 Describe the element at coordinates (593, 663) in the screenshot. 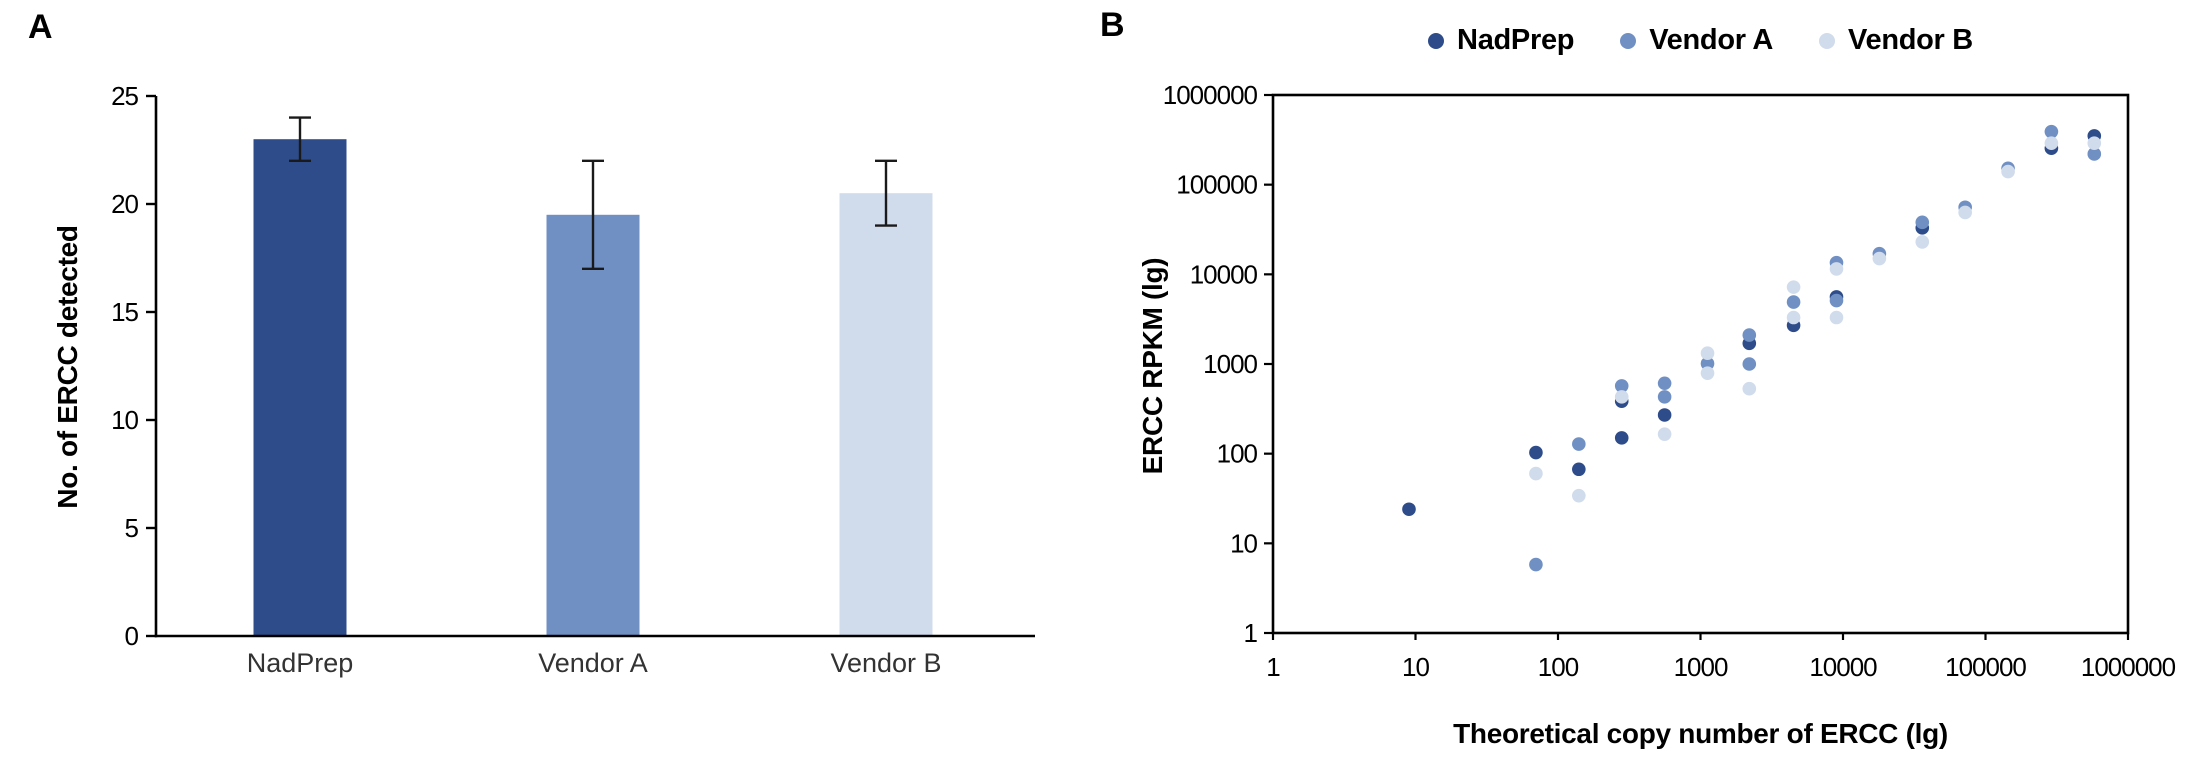

I see `bar-category-label: Vendor A` at that location.